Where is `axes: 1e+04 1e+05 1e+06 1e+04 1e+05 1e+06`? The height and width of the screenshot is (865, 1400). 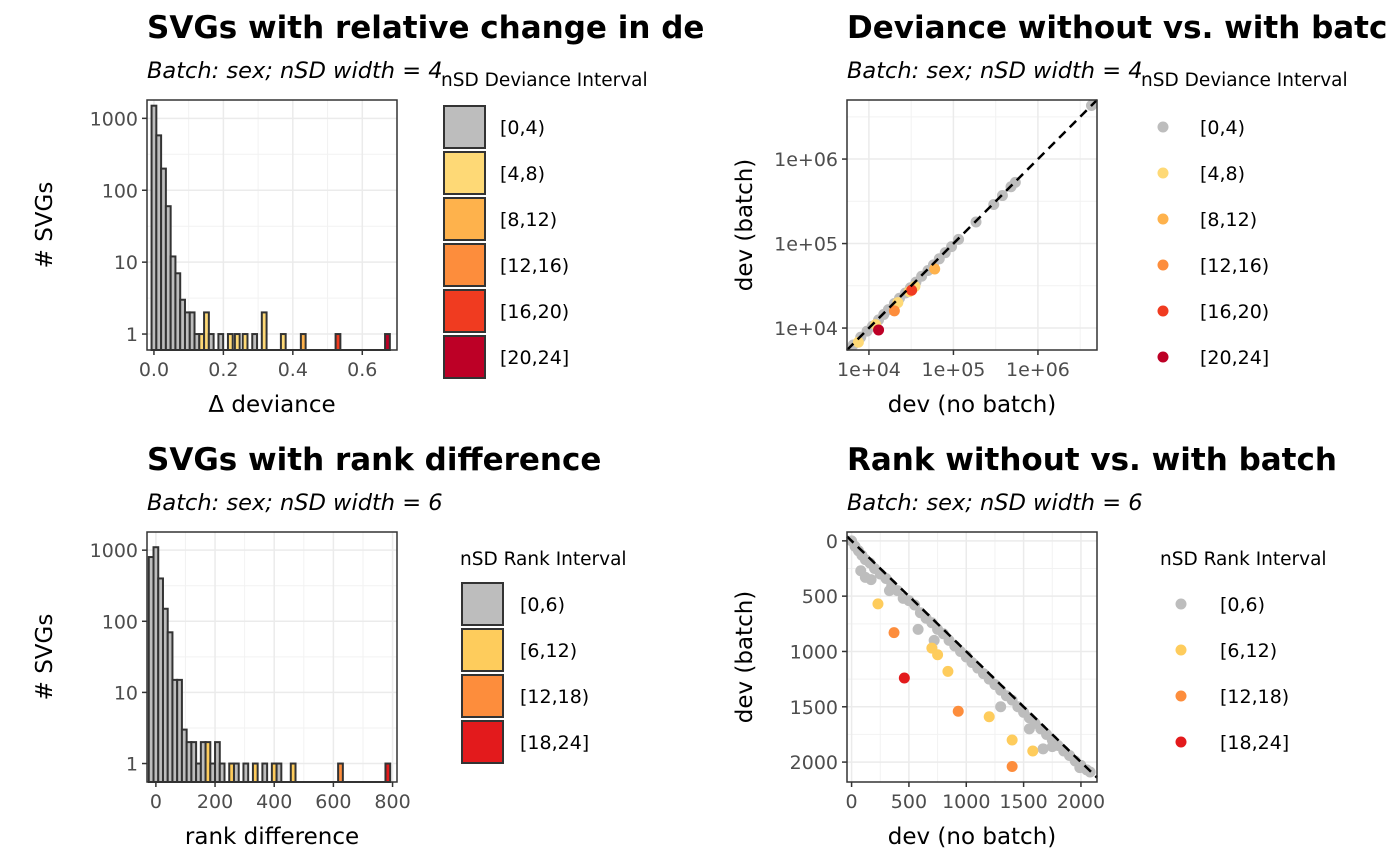
axes: 1e+04 1e+05 1e+06 1e+04 1e+05 1e+06 is located at coordinates (922, 265).